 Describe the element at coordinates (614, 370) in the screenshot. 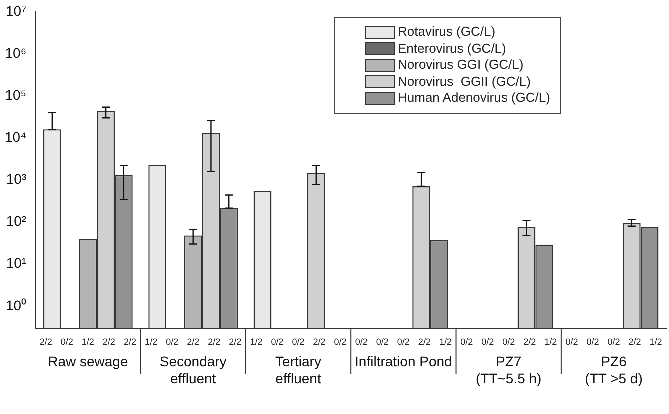

I see `x-tick-label: PZ6 (TT >5 d)` at that location.